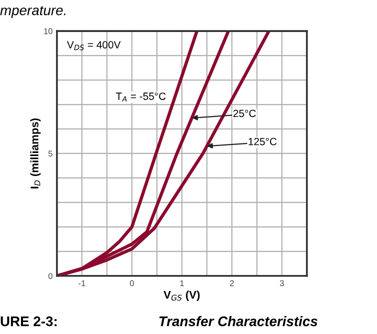 Image resolution: width=377 pixels, height=334 pixels. I want to click on text: Transfer Characteristics, so click(238, 321).